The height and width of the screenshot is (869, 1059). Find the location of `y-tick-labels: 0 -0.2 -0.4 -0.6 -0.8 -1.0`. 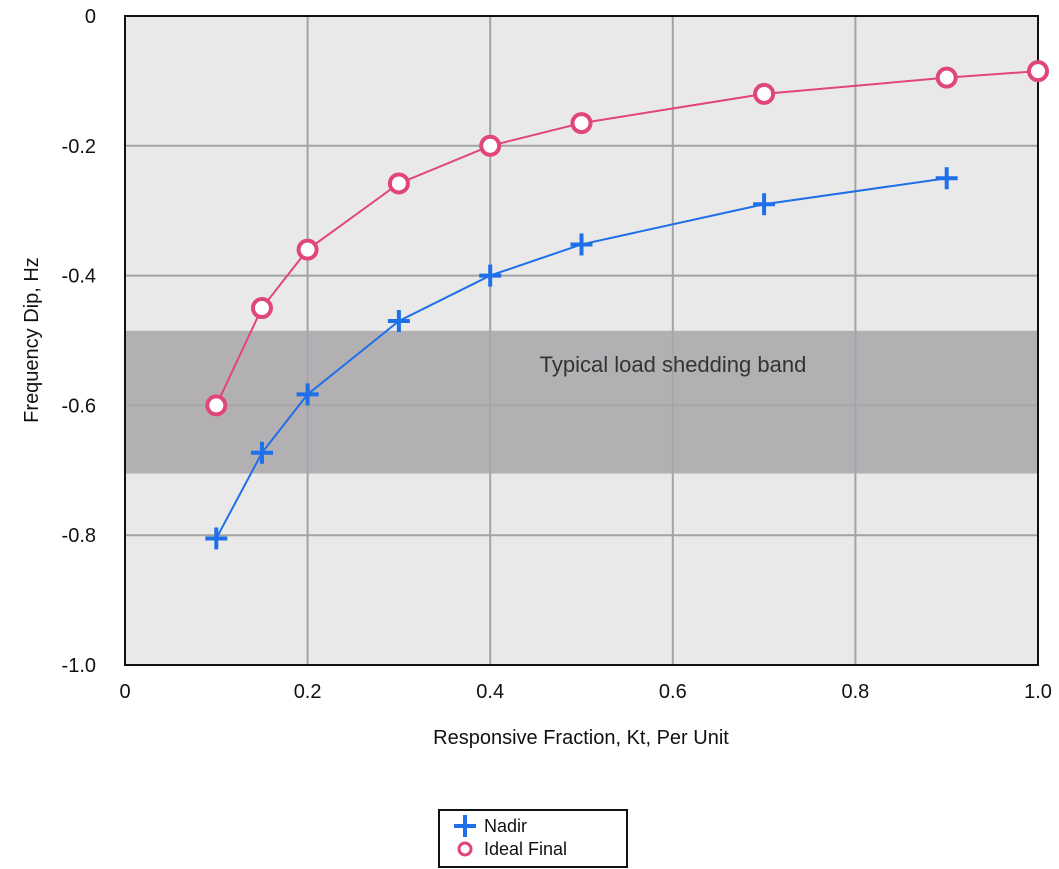

y-tick-labels: 0 -0.2 -0.4 -0.6 -0.8 -1.0 is located at coordinates (79, 341).